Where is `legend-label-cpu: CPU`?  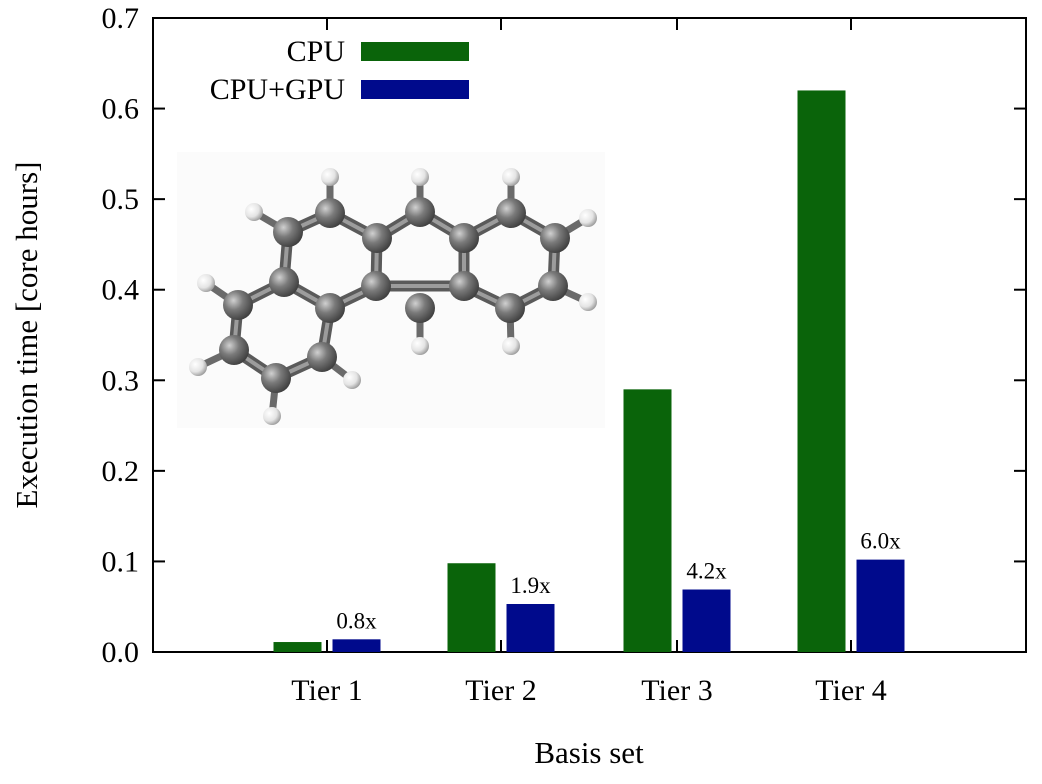 legend-label-cpu: CPU is located at coordinates (316, 51).